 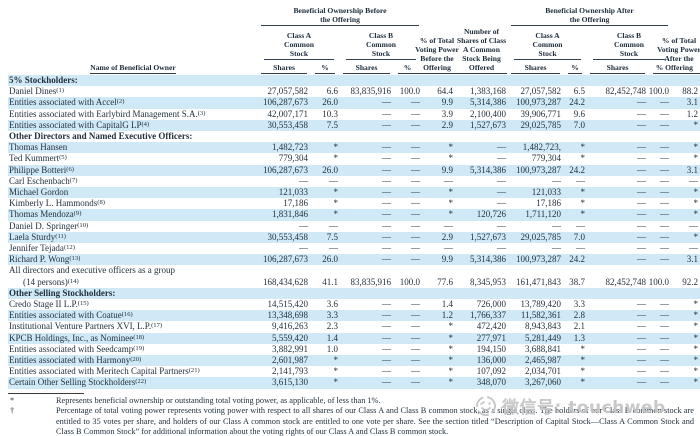 What do you see at coordinates (133, 215) in the screenshot?
I see `owner-name: Thomas Mendoza(9)` at bounding box center [133, 215].